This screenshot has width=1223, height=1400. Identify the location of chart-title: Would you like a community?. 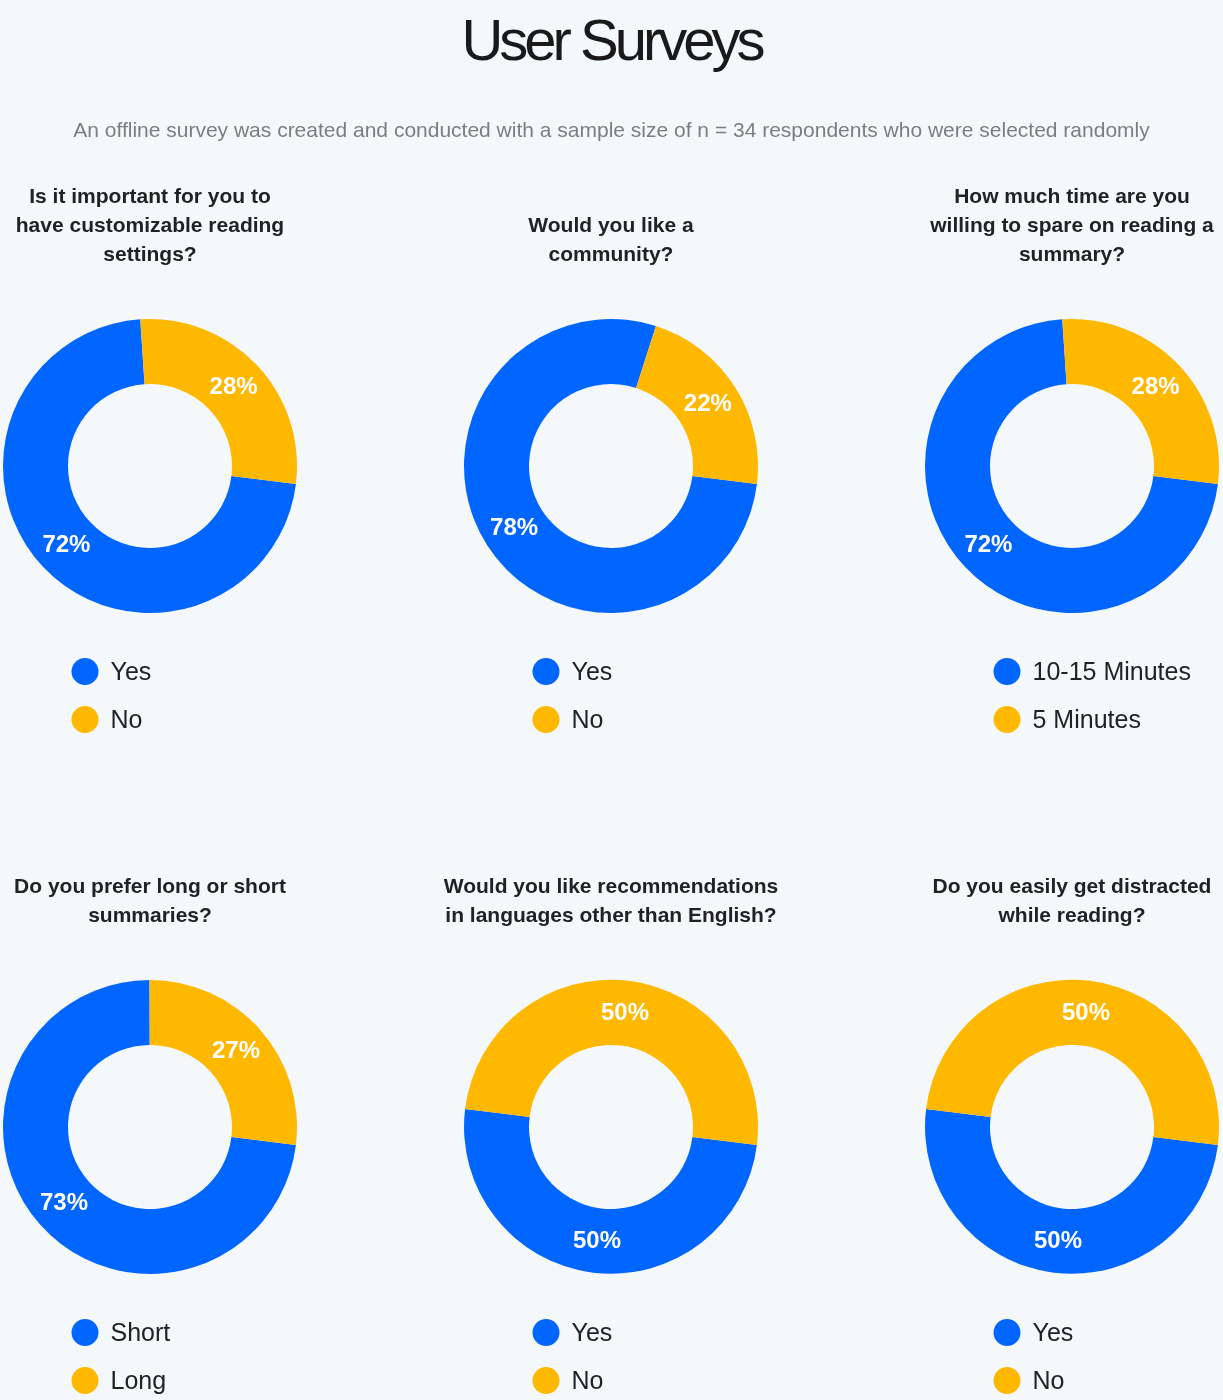
(611, 239).